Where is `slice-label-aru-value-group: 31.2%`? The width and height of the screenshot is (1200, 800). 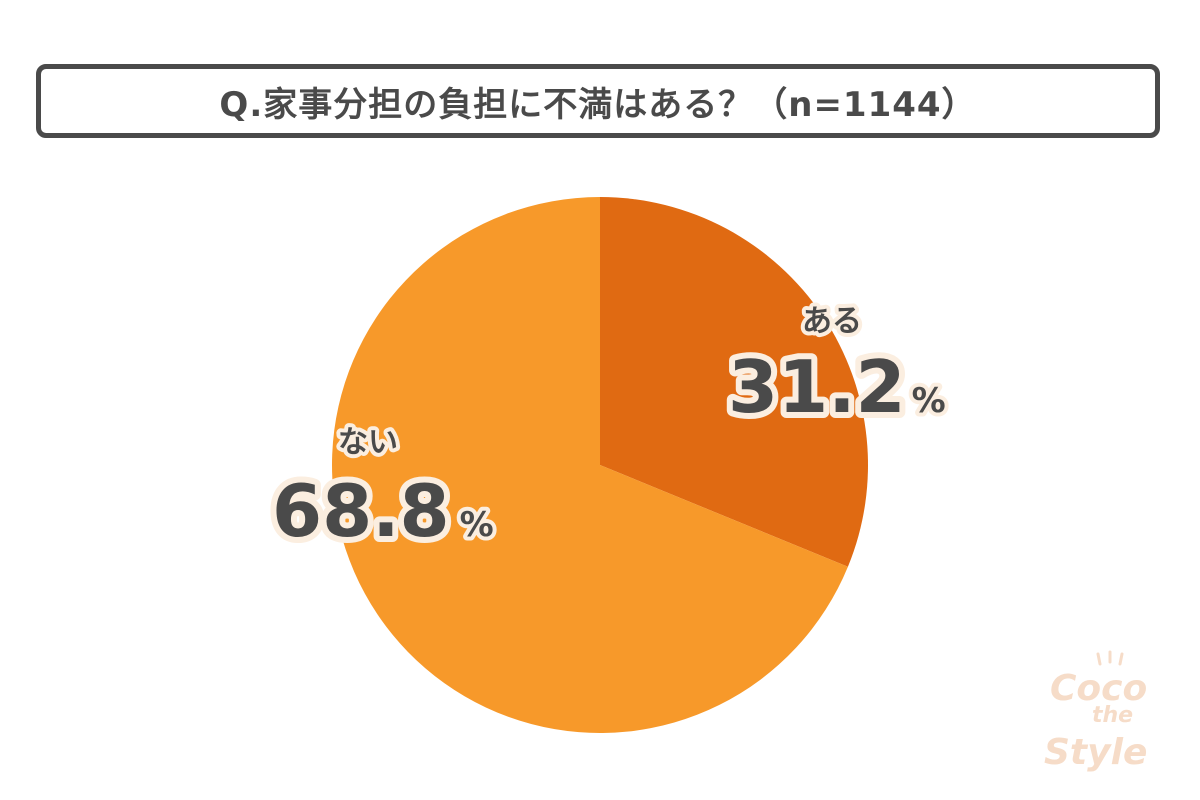
slice-label-aru-value-group: 31.2% is located at coordinates (837, 387).